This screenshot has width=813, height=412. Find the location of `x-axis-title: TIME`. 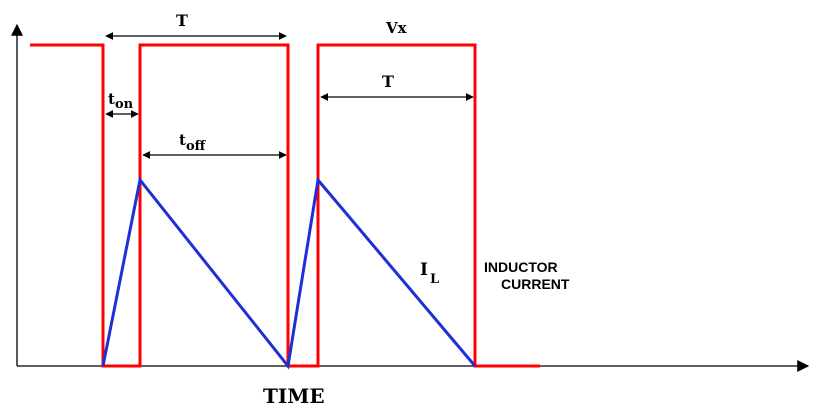

x-axis-title: TIME is located at coordinates (294, 396).